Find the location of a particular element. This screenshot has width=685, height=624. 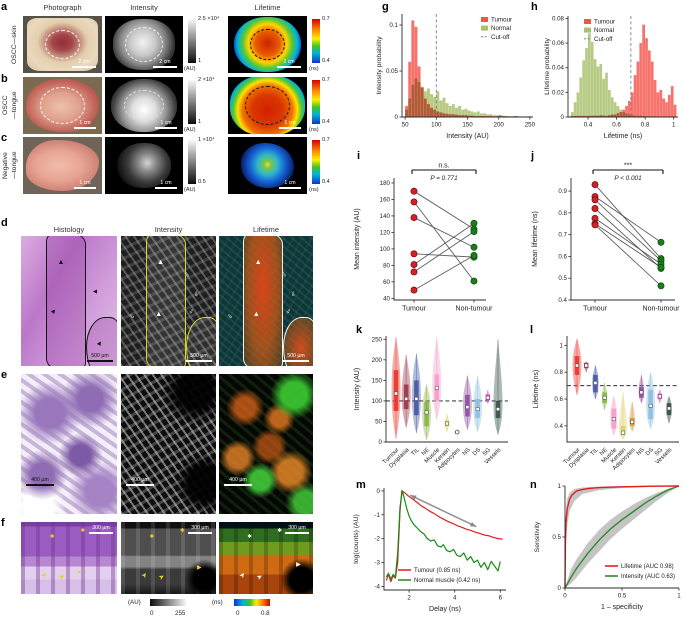

svg-text: Delay (ns) is located at coordinates (445, 609).